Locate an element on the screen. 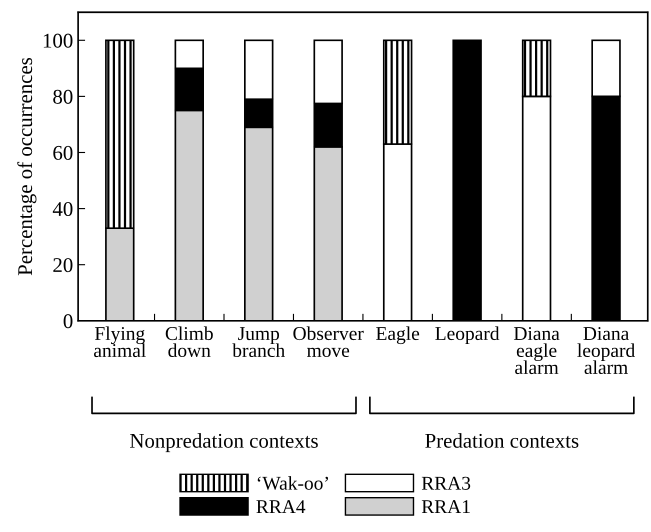 This screenshot has height=532, width=651. y-tick-label: 40 is located at coordinates (62, 209).